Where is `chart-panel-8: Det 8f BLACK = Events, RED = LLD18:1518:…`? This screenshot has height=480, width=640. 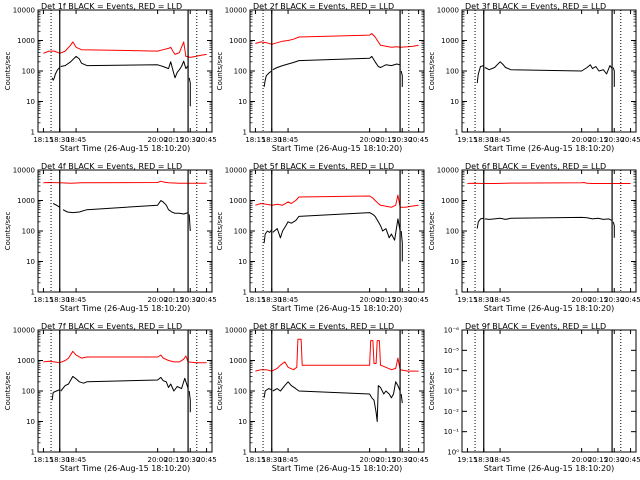
chart-panel-8: Det 8f BLACK = Events, RED = LLD18:1518:… is located at coordinates (322, 397).